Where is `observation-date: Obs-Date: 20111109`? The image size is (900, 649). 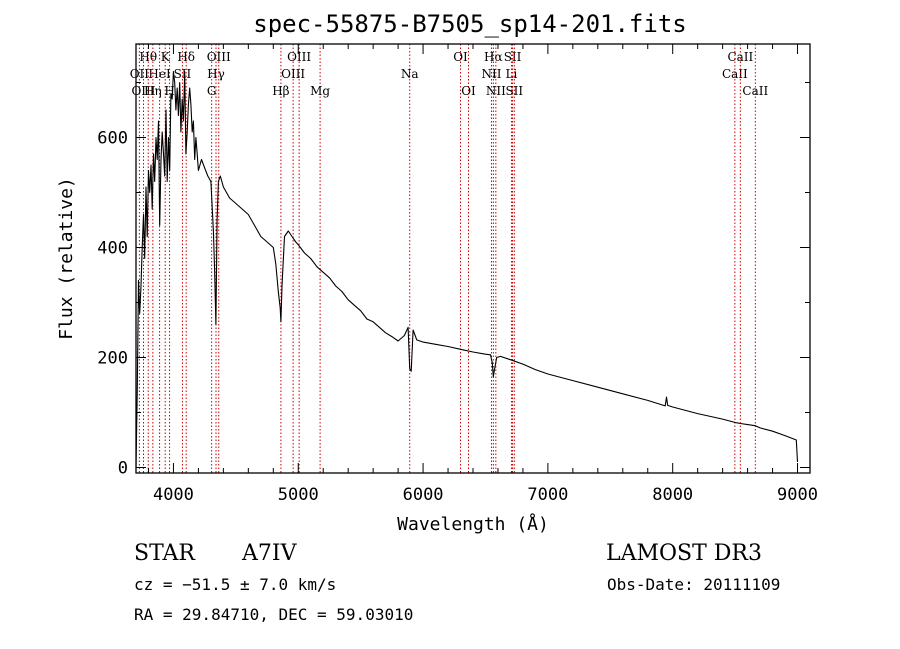 observation-date: Obs-Date: 20111109 is located at coordinates (693, 584).